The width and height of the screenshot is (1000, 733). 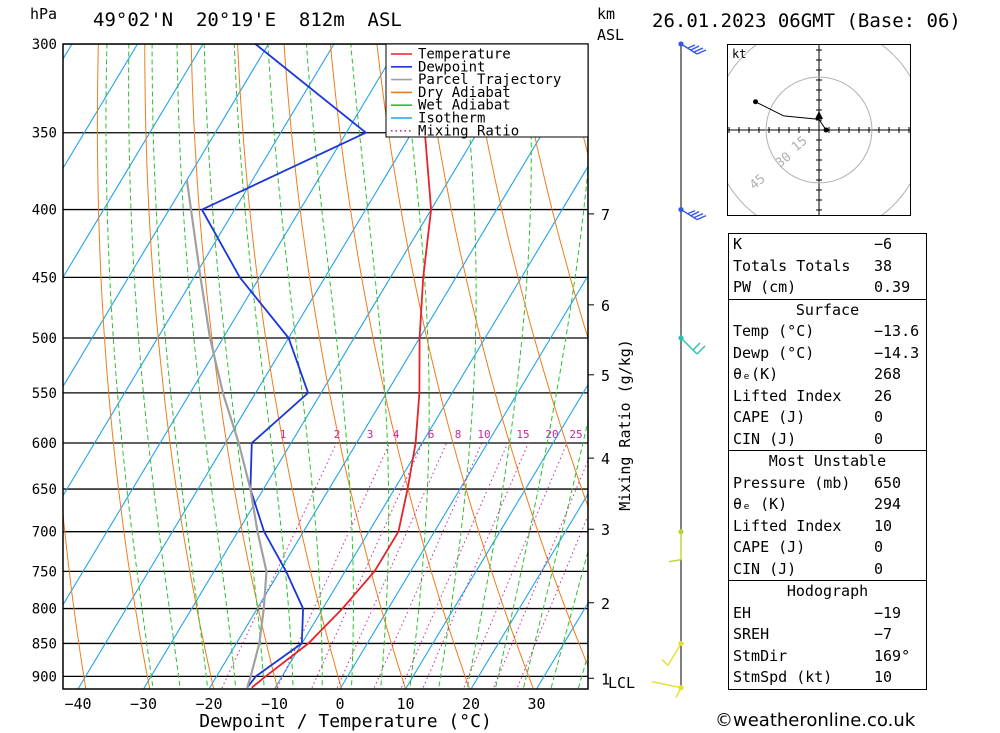 What do you see at coordinates (783, 677) in the screenshot?
I see `hodo_table-key: StmSpd (kt)` at bounding box center [783, 677].